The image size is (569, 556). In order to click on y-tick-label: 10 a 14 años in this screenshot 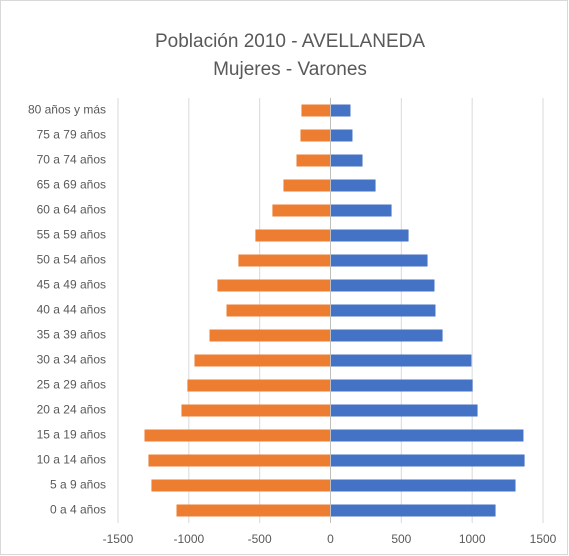, I will do `click(71, 460)`.